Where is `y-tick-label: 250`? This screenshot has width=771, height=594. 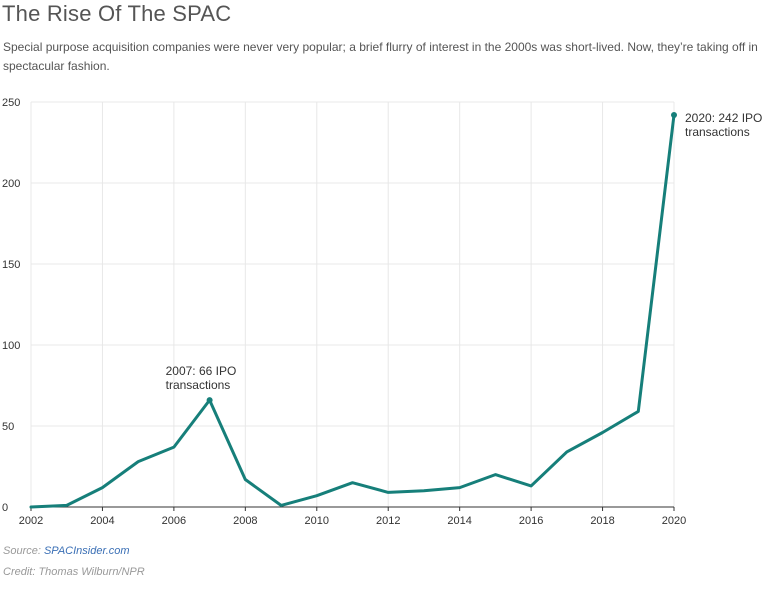 y-tick-label: 250 is located at coordinates (11, 103).